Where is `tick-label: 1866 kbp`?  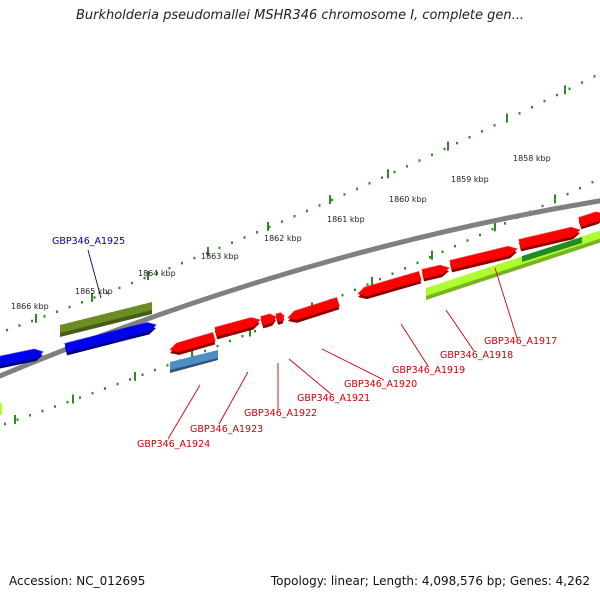 tick-label: 1866 kbp is located at coordinates (30, 306).